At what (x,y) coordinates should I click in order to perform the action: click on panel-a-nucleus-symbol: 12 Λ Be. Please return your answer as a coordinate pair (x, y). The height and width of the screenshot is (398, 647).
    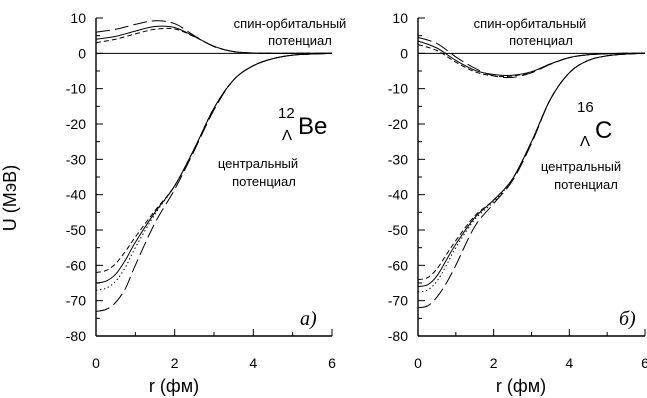
    Looking at the image, I should click on (302, 124).